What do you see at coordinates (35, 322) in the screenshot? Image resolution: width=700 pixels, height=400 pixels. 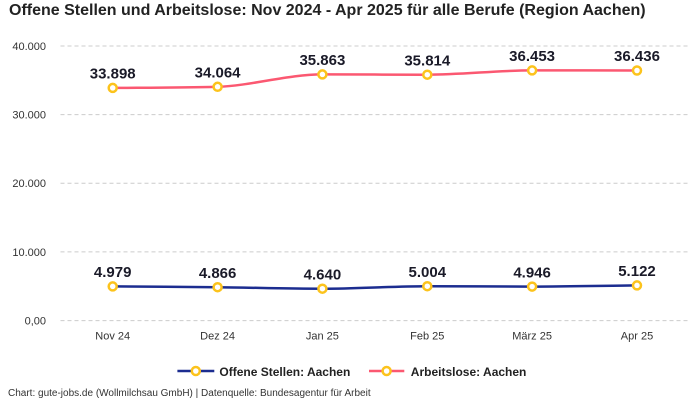 I see `svg-text: 0,00` at bounding box center [35, 322].